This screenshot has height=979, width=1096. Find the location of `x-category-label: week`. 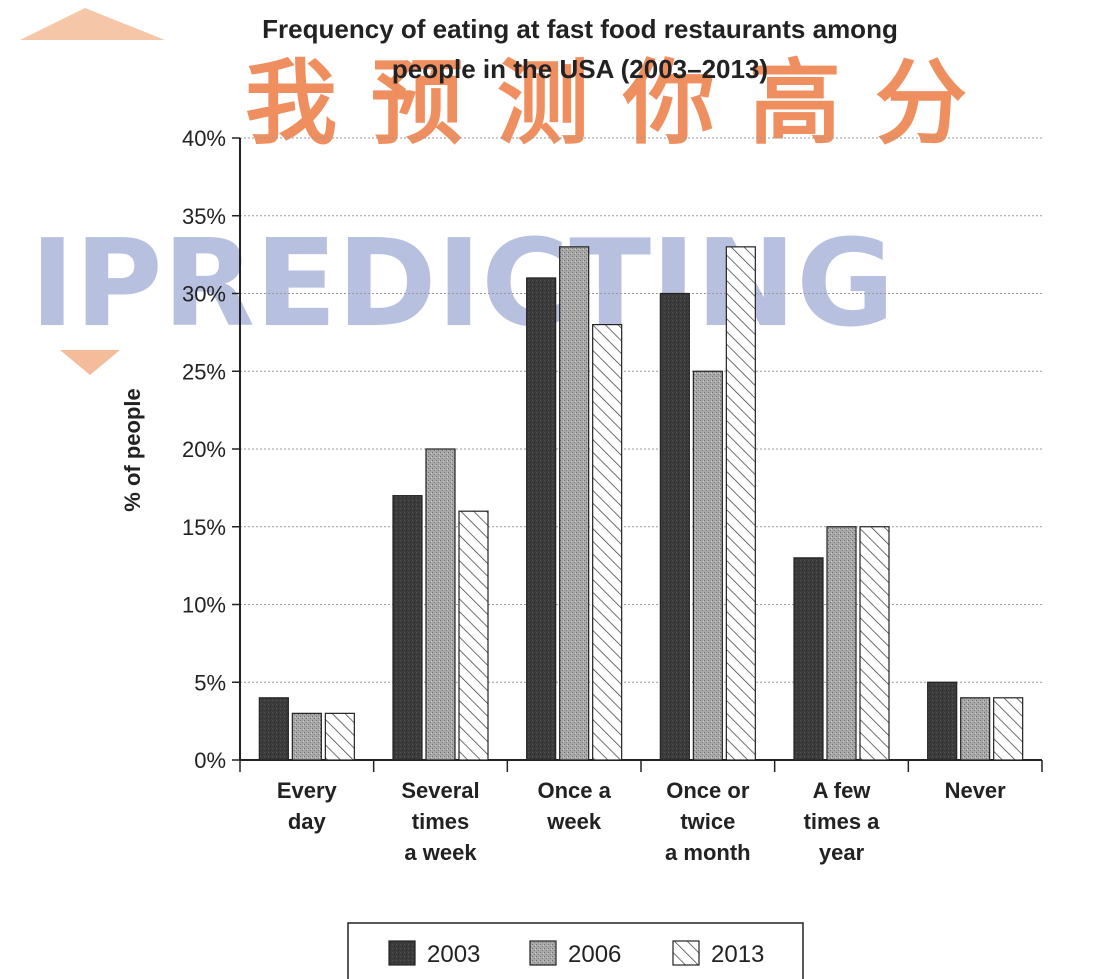

x-category-label: week is located at coordinates (574, 821).